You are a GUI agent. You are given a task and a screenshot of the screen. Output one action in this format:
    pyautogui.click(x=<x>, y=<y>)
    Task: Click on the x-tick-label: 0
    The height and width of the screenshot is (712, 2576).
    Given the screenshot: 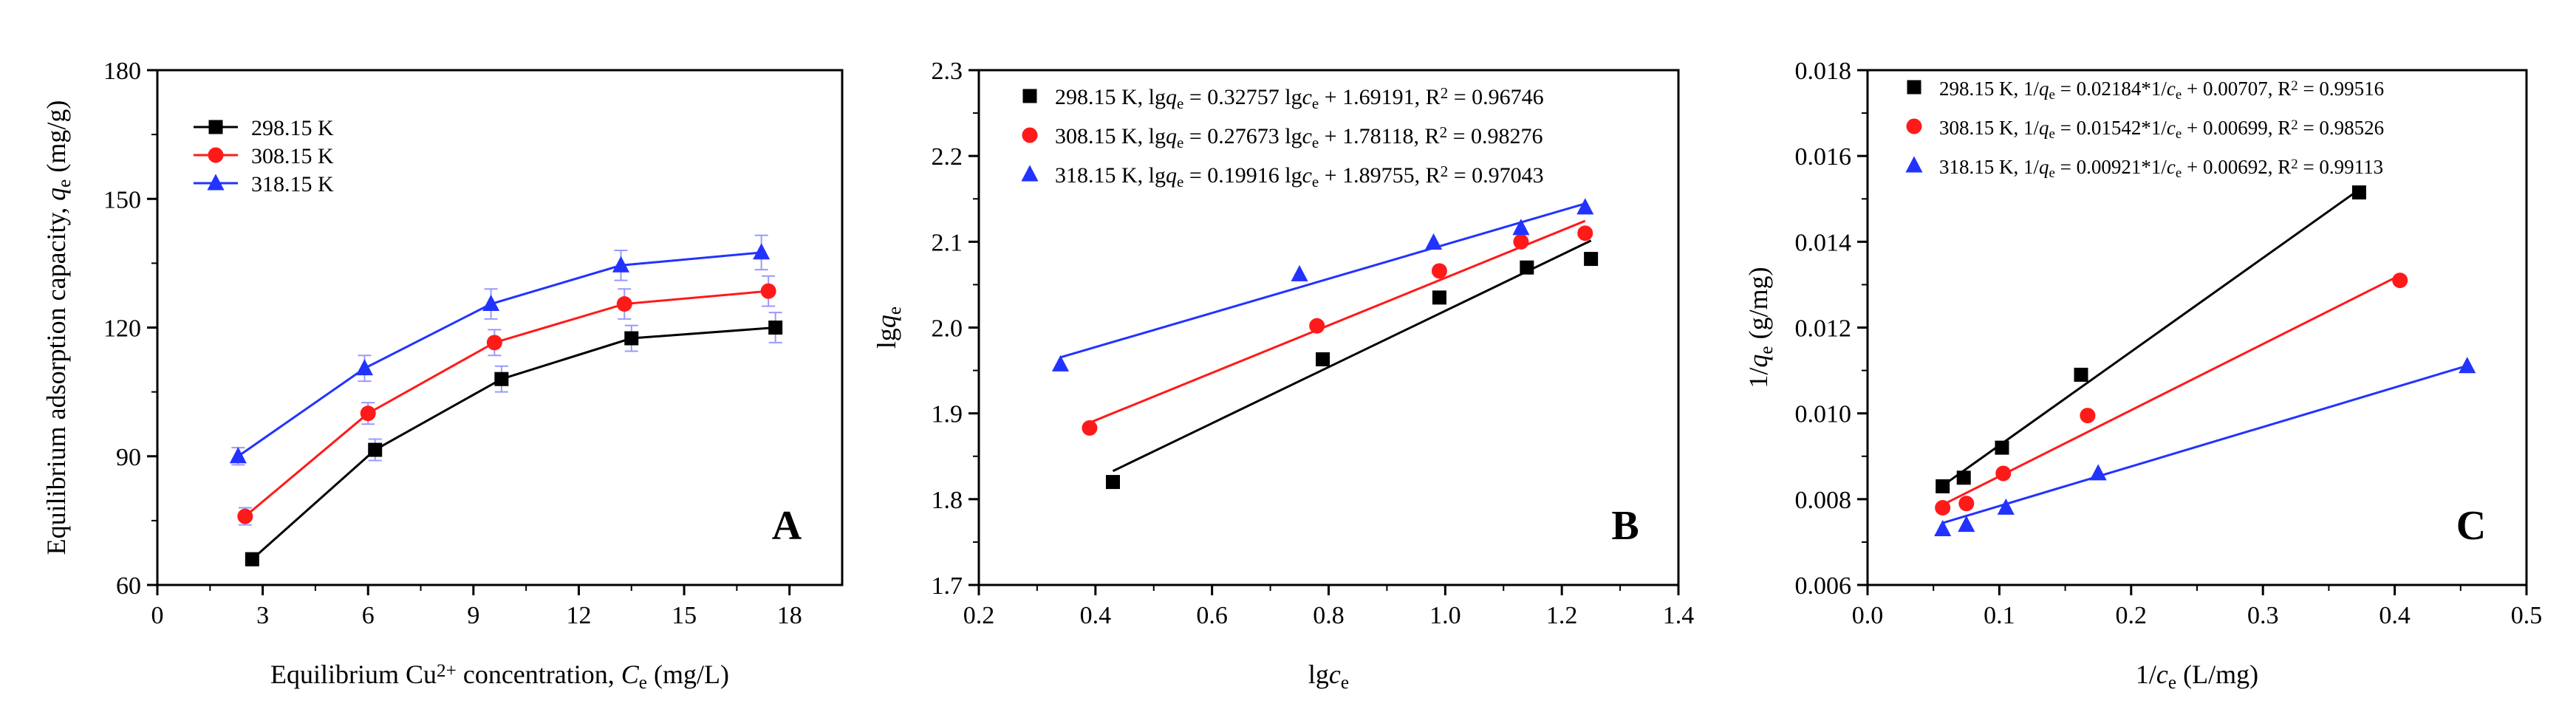 What is the action you would take?
    pyautogui.click(x=157, y=615)
    